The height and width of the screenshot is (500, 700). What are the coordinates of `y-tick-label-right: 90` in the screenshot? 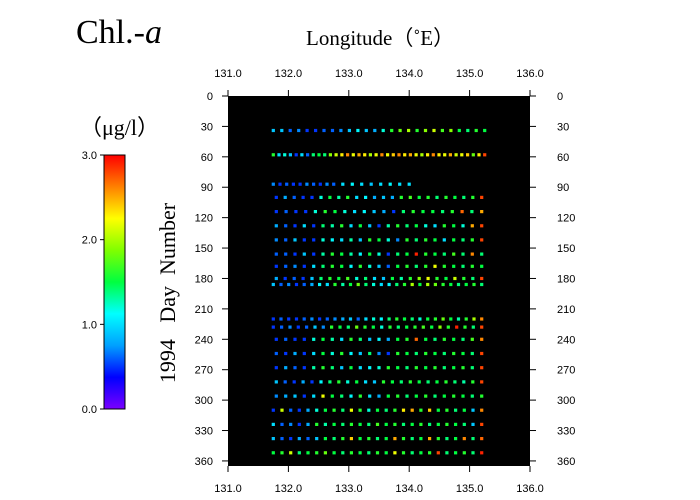 It's located at (563, 188).